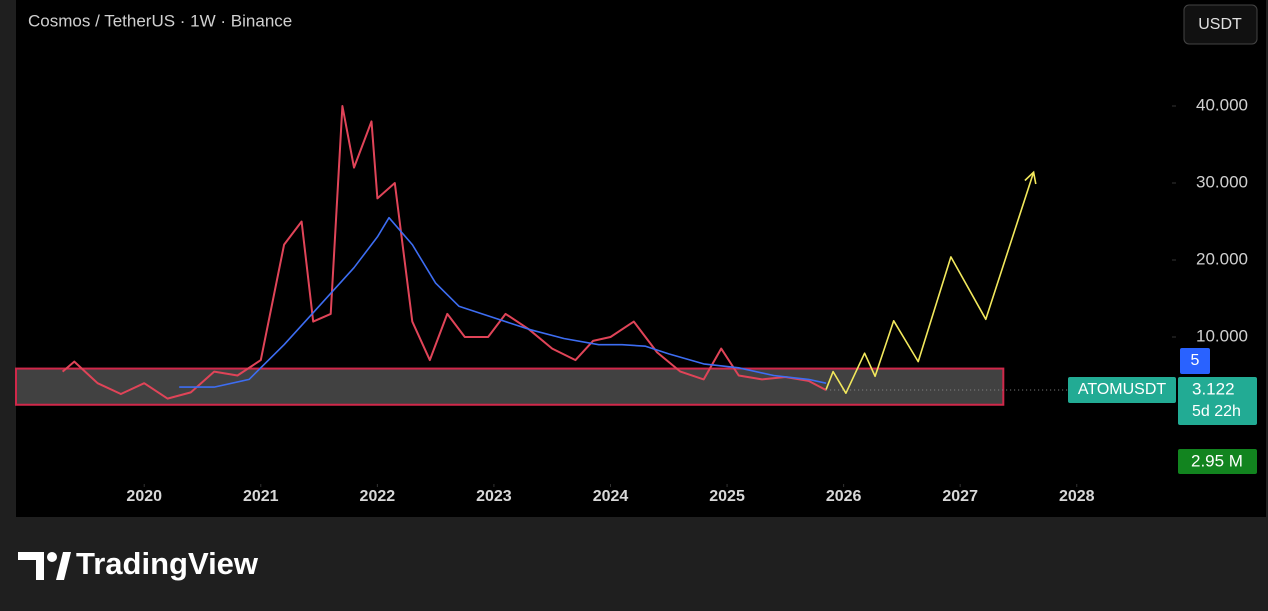  What do you see at coordinates (378, 496) in the screenshot?
I see `x-tick-label: 2022` at bounding box center [378, 496].